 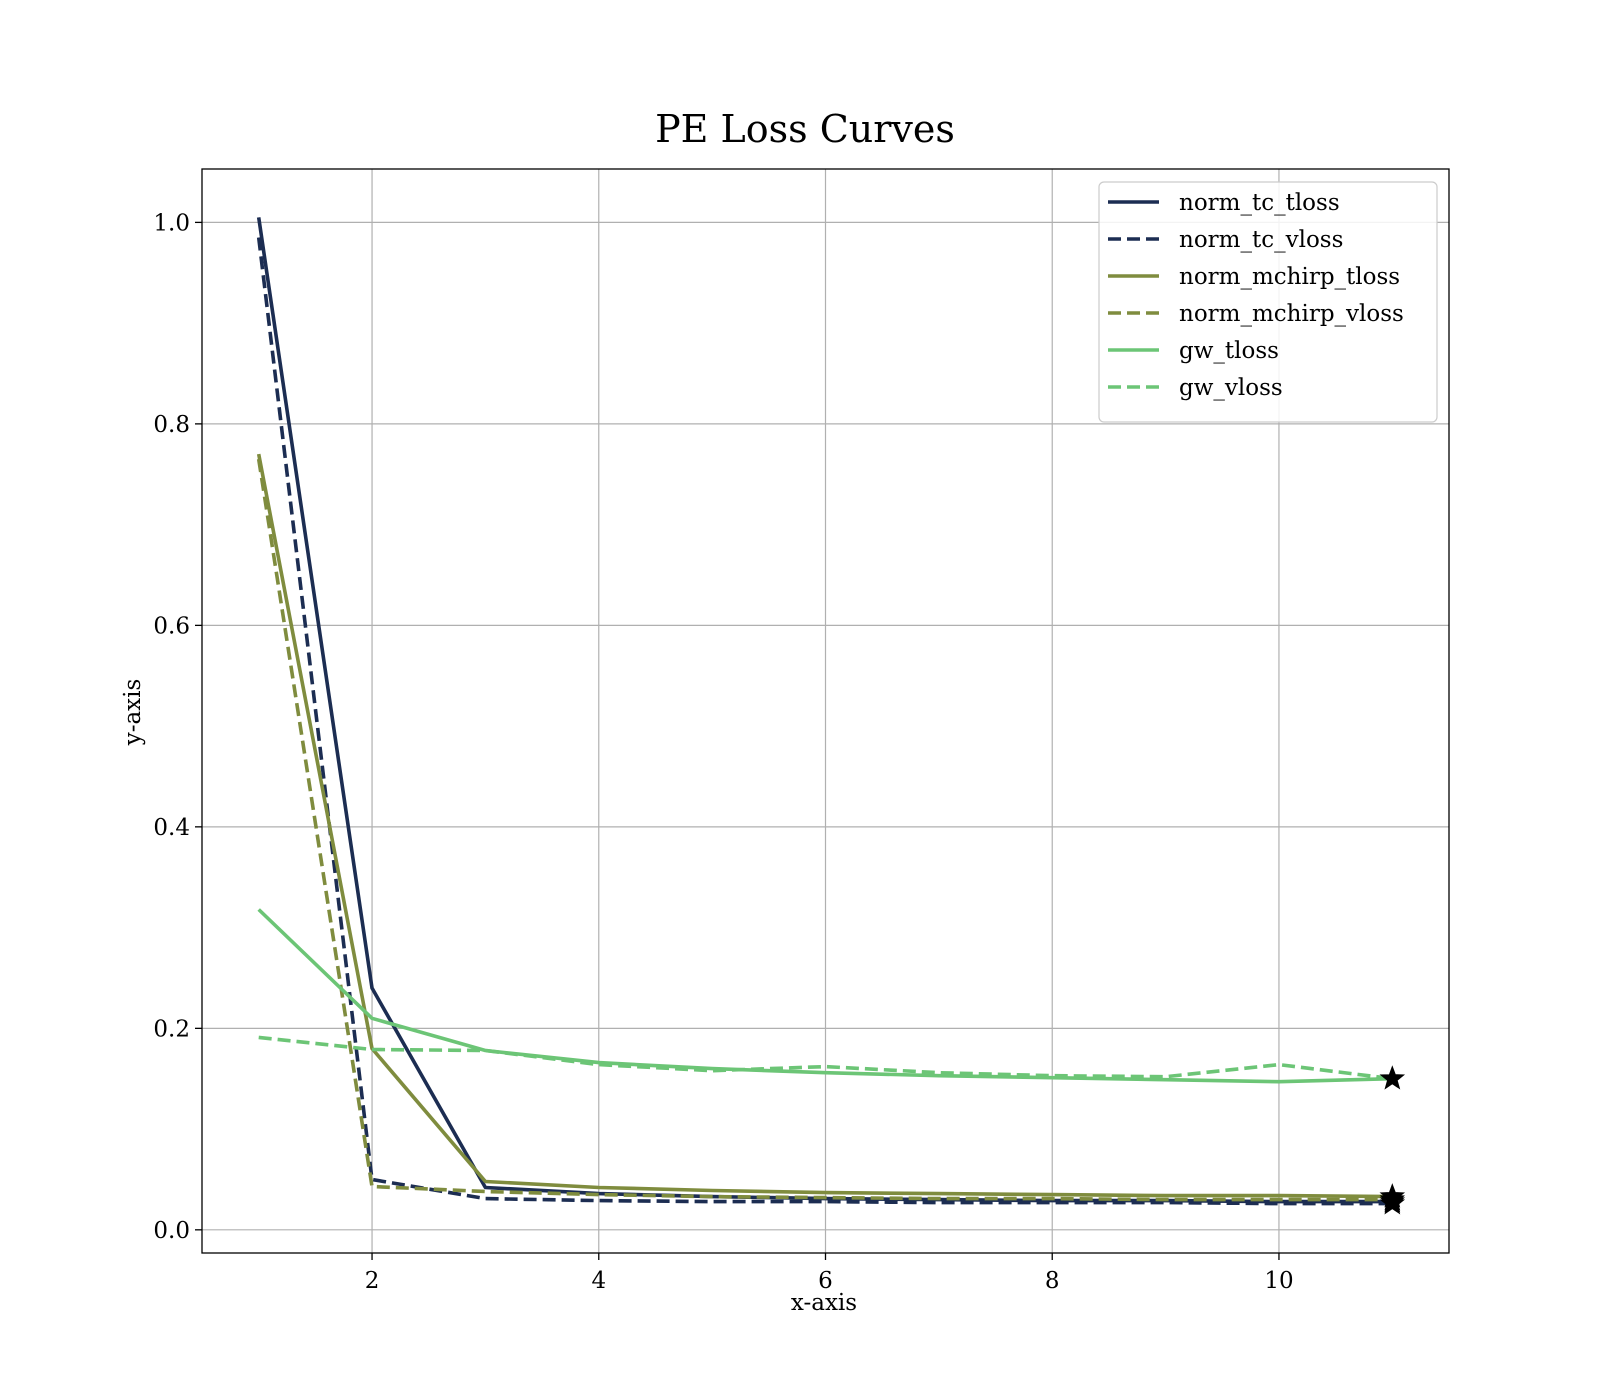 What do you see at coordinates (805, 129) in the screenshot?
I see `chart-title: PE Loss Curves` at bounding box center [805, 129].